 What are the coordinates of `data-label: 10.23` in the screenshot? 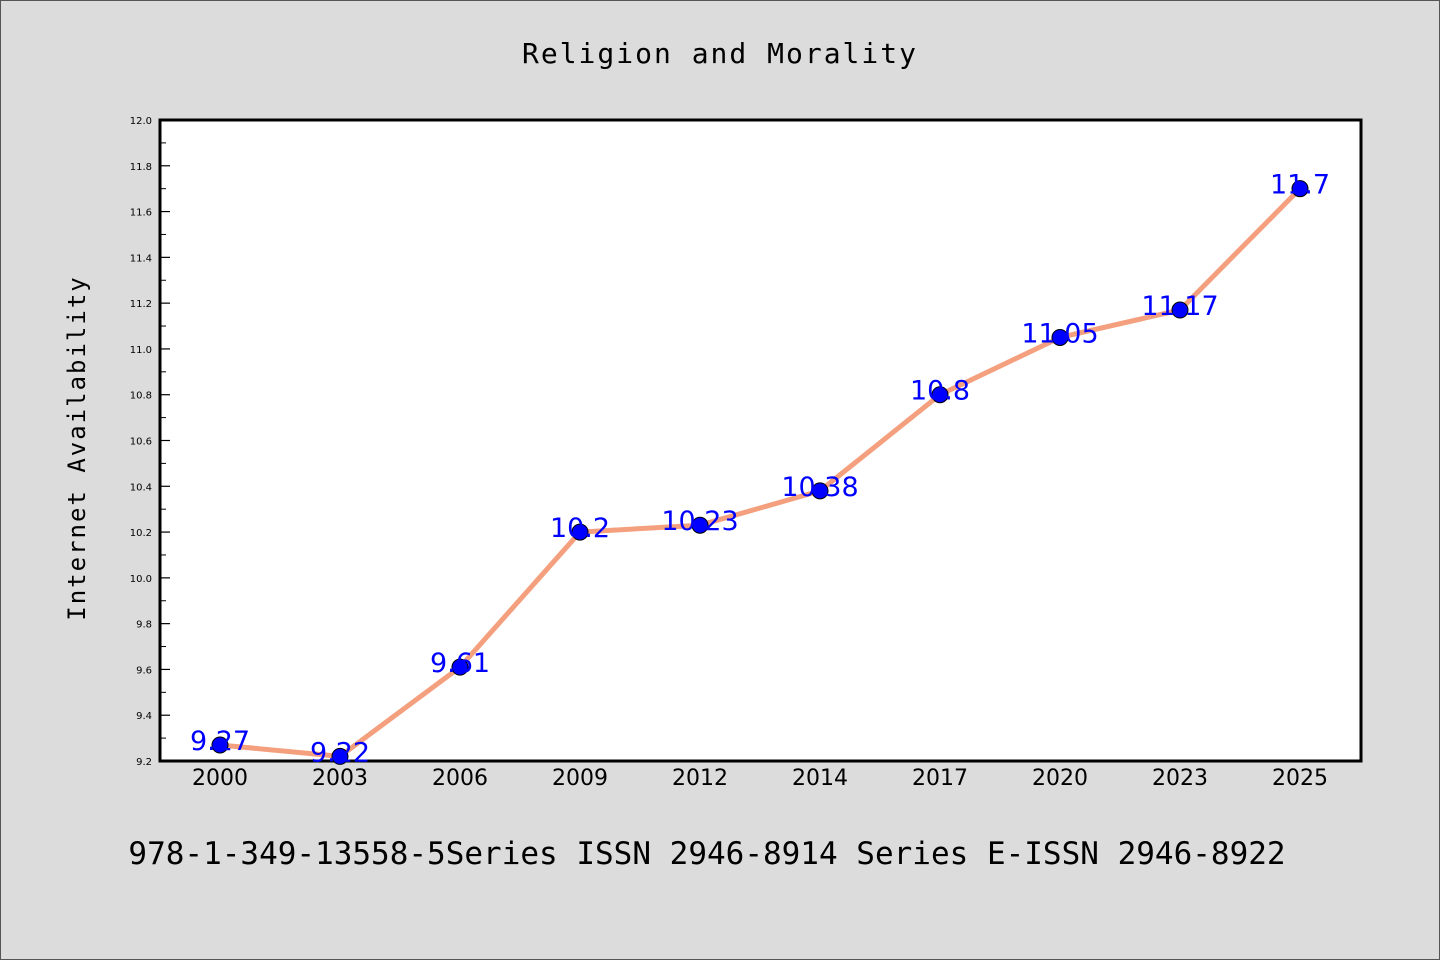 It's located at (699, 521).